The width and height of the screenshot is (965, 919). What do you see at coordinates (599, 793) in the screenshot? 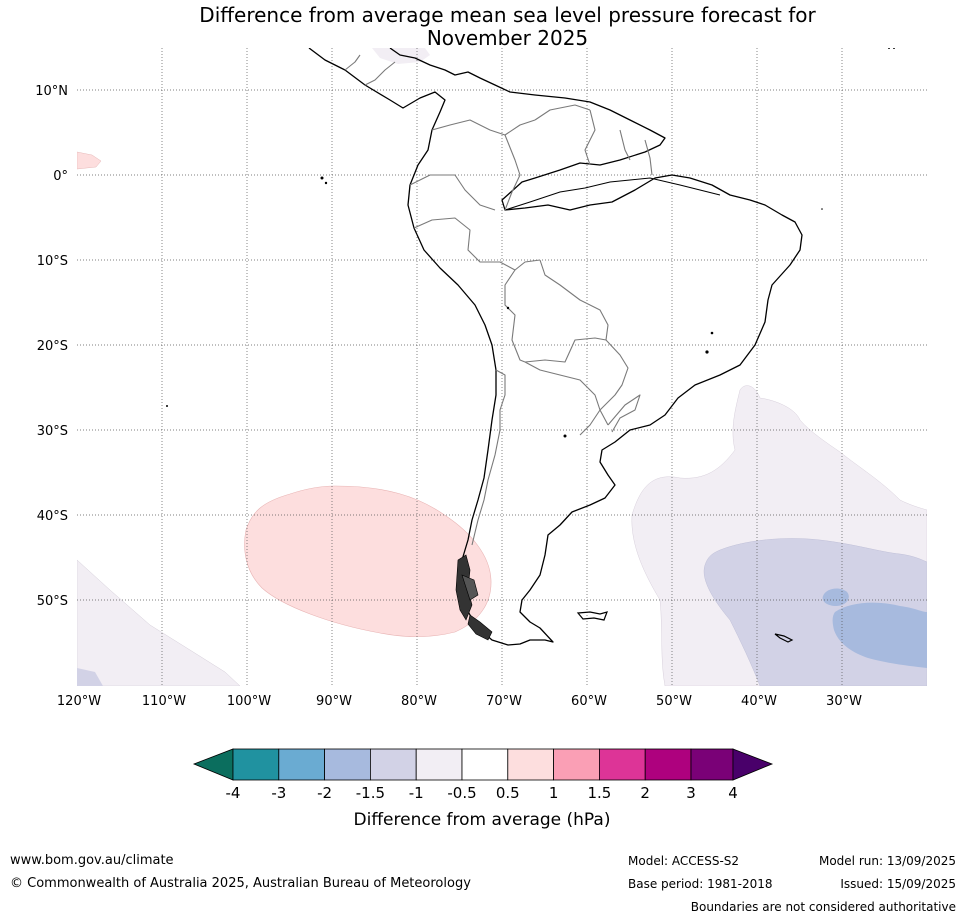
I see `colorbar-tick-9: 1.5` at bounding box center [599, 793].